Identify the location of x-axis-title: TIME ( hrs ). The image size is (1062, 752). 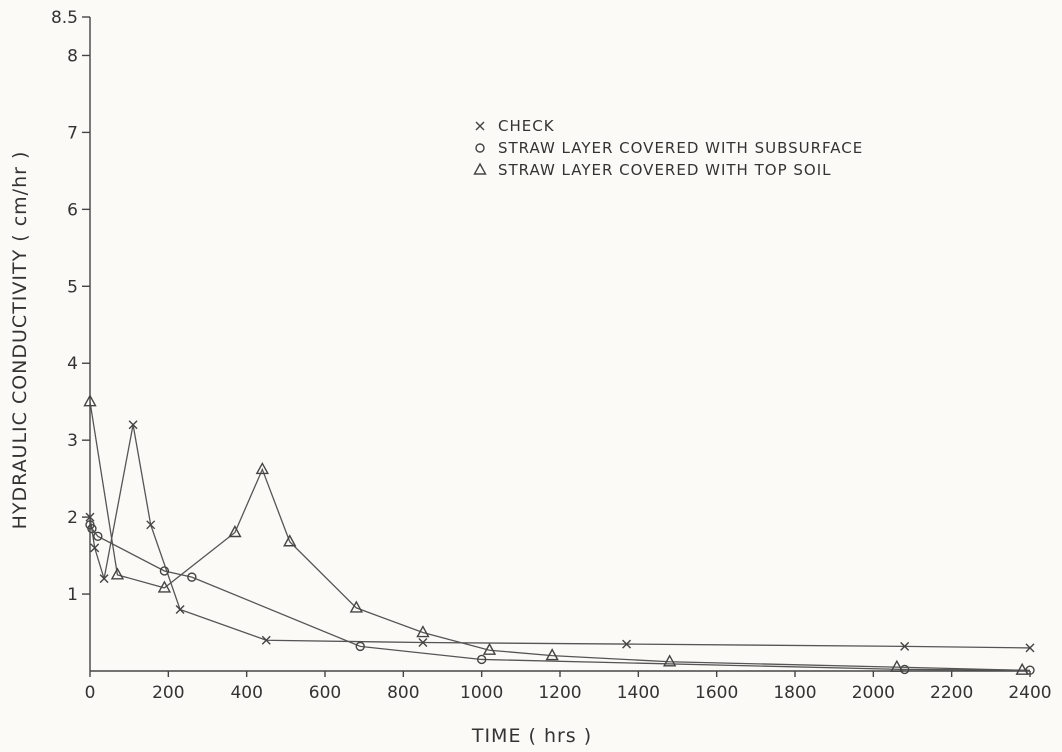
(531, 736).